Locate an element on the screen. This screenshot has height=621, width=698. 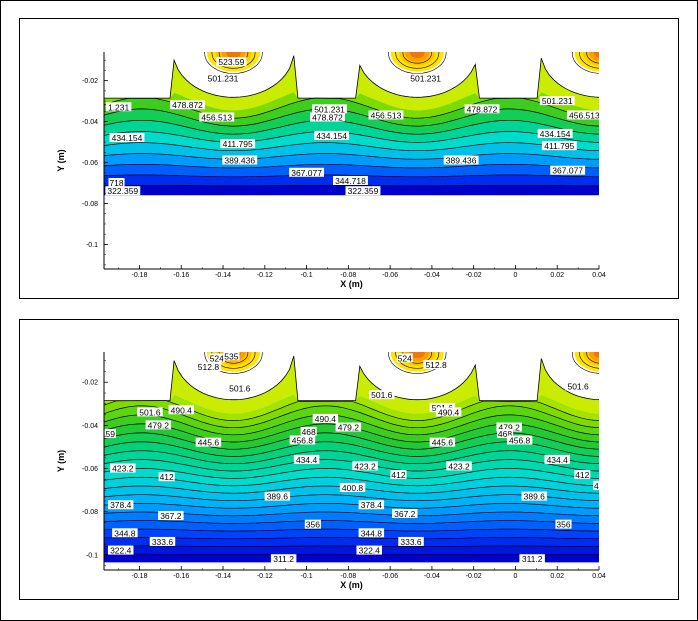
svg-text: 1.231 is located at coordinates (119, 107).